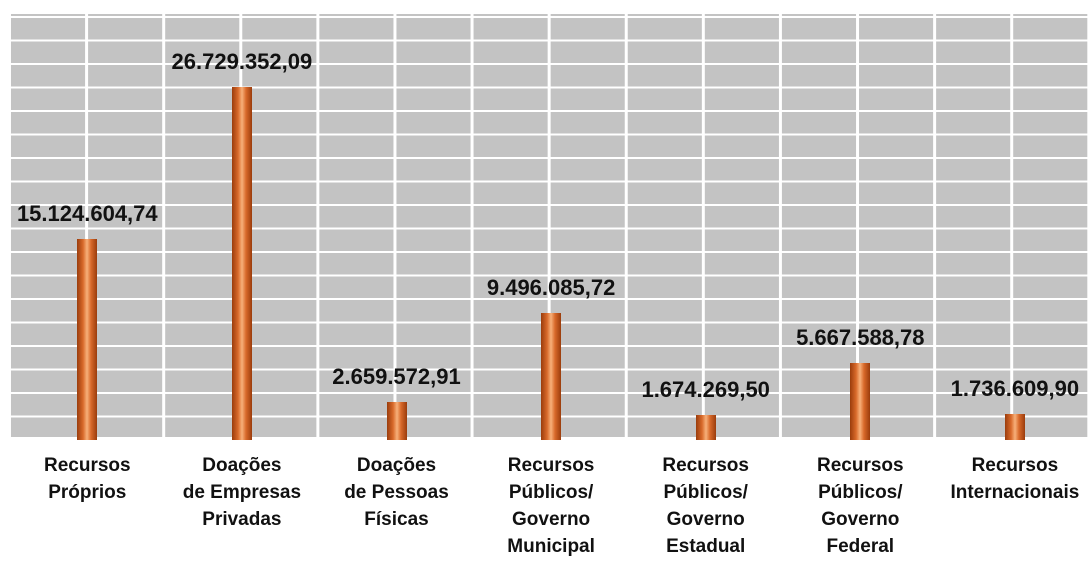 The height and width of the screenshot is (583, 1089). What do you see at coordinates (242, 492) in the screenshot?
I see `x-tick-label: Doações de Empresas Privadas` at bounding box center [242, 492].